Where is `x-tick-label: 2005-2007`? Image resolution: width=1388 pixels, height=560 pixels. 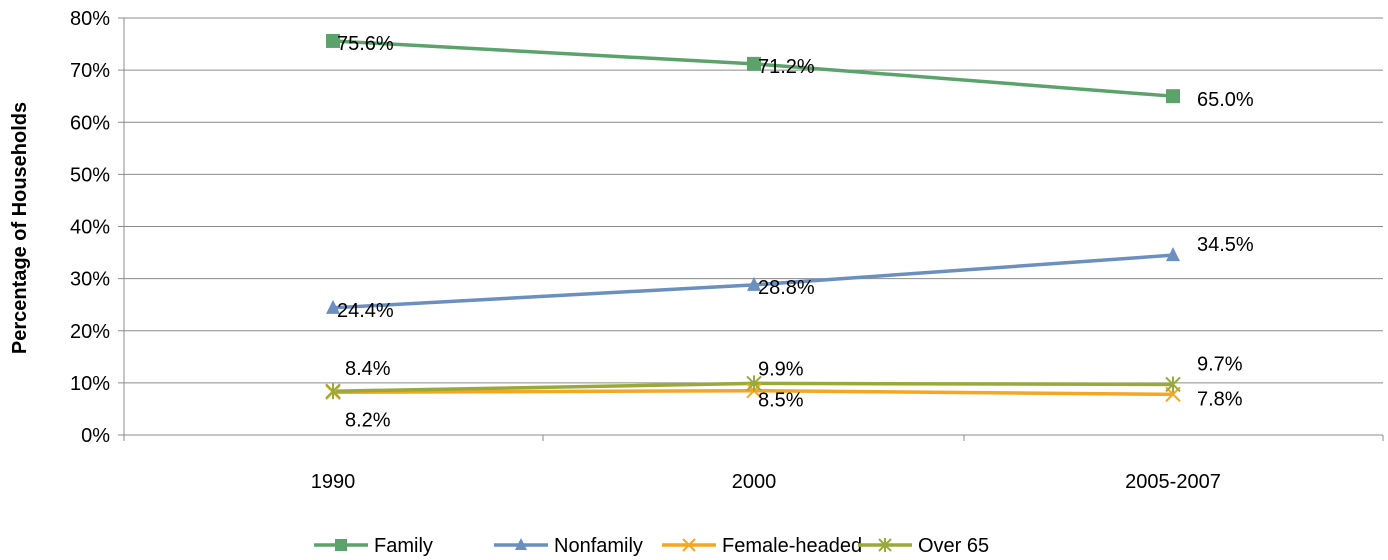
x-tick-label: 2005-2007 is located at coordinates (1173, 482).